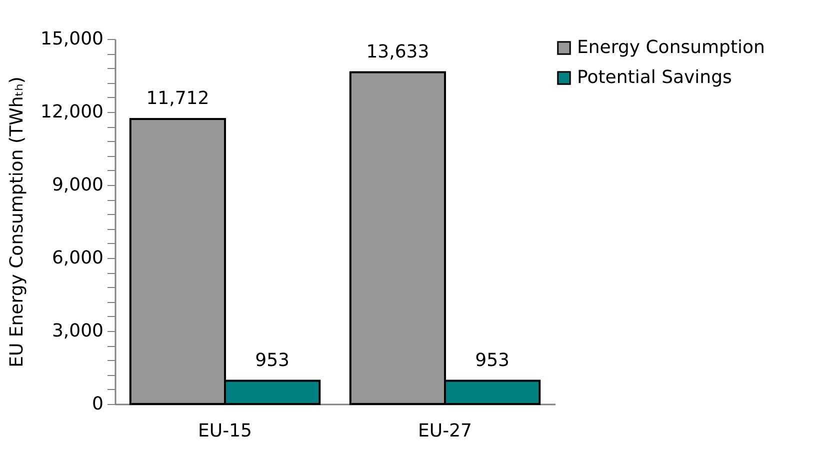 The height and width of the screenshot is (466, 827). I want to click on y-tick-label: 9,000, so click(78, 185).